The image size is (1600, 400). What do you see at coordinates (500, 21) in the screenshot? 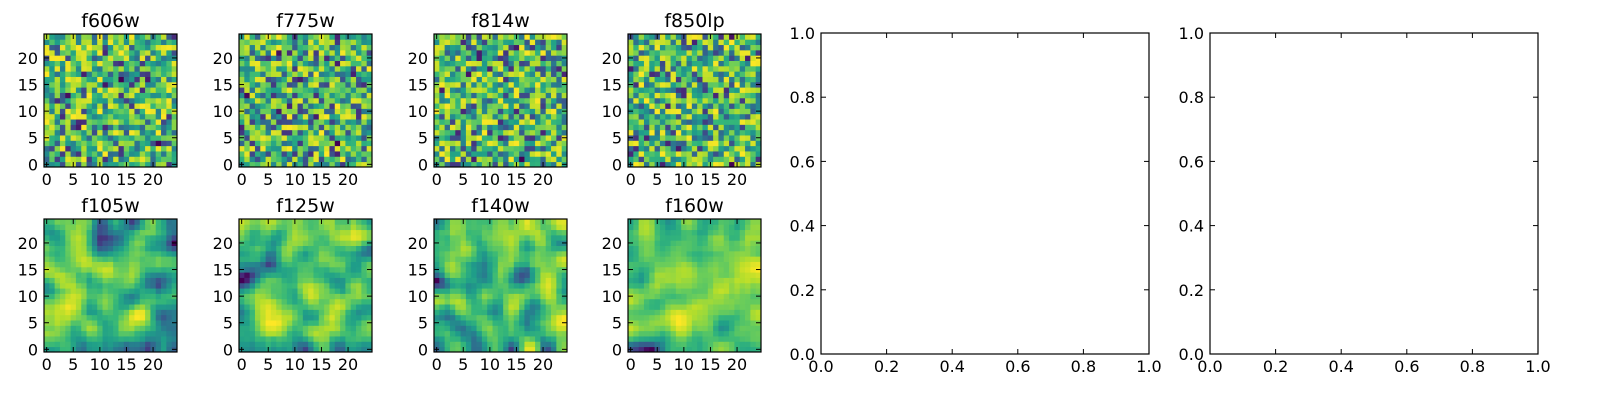
I see `panel-title: f814w` at bounding box center [500, 21].